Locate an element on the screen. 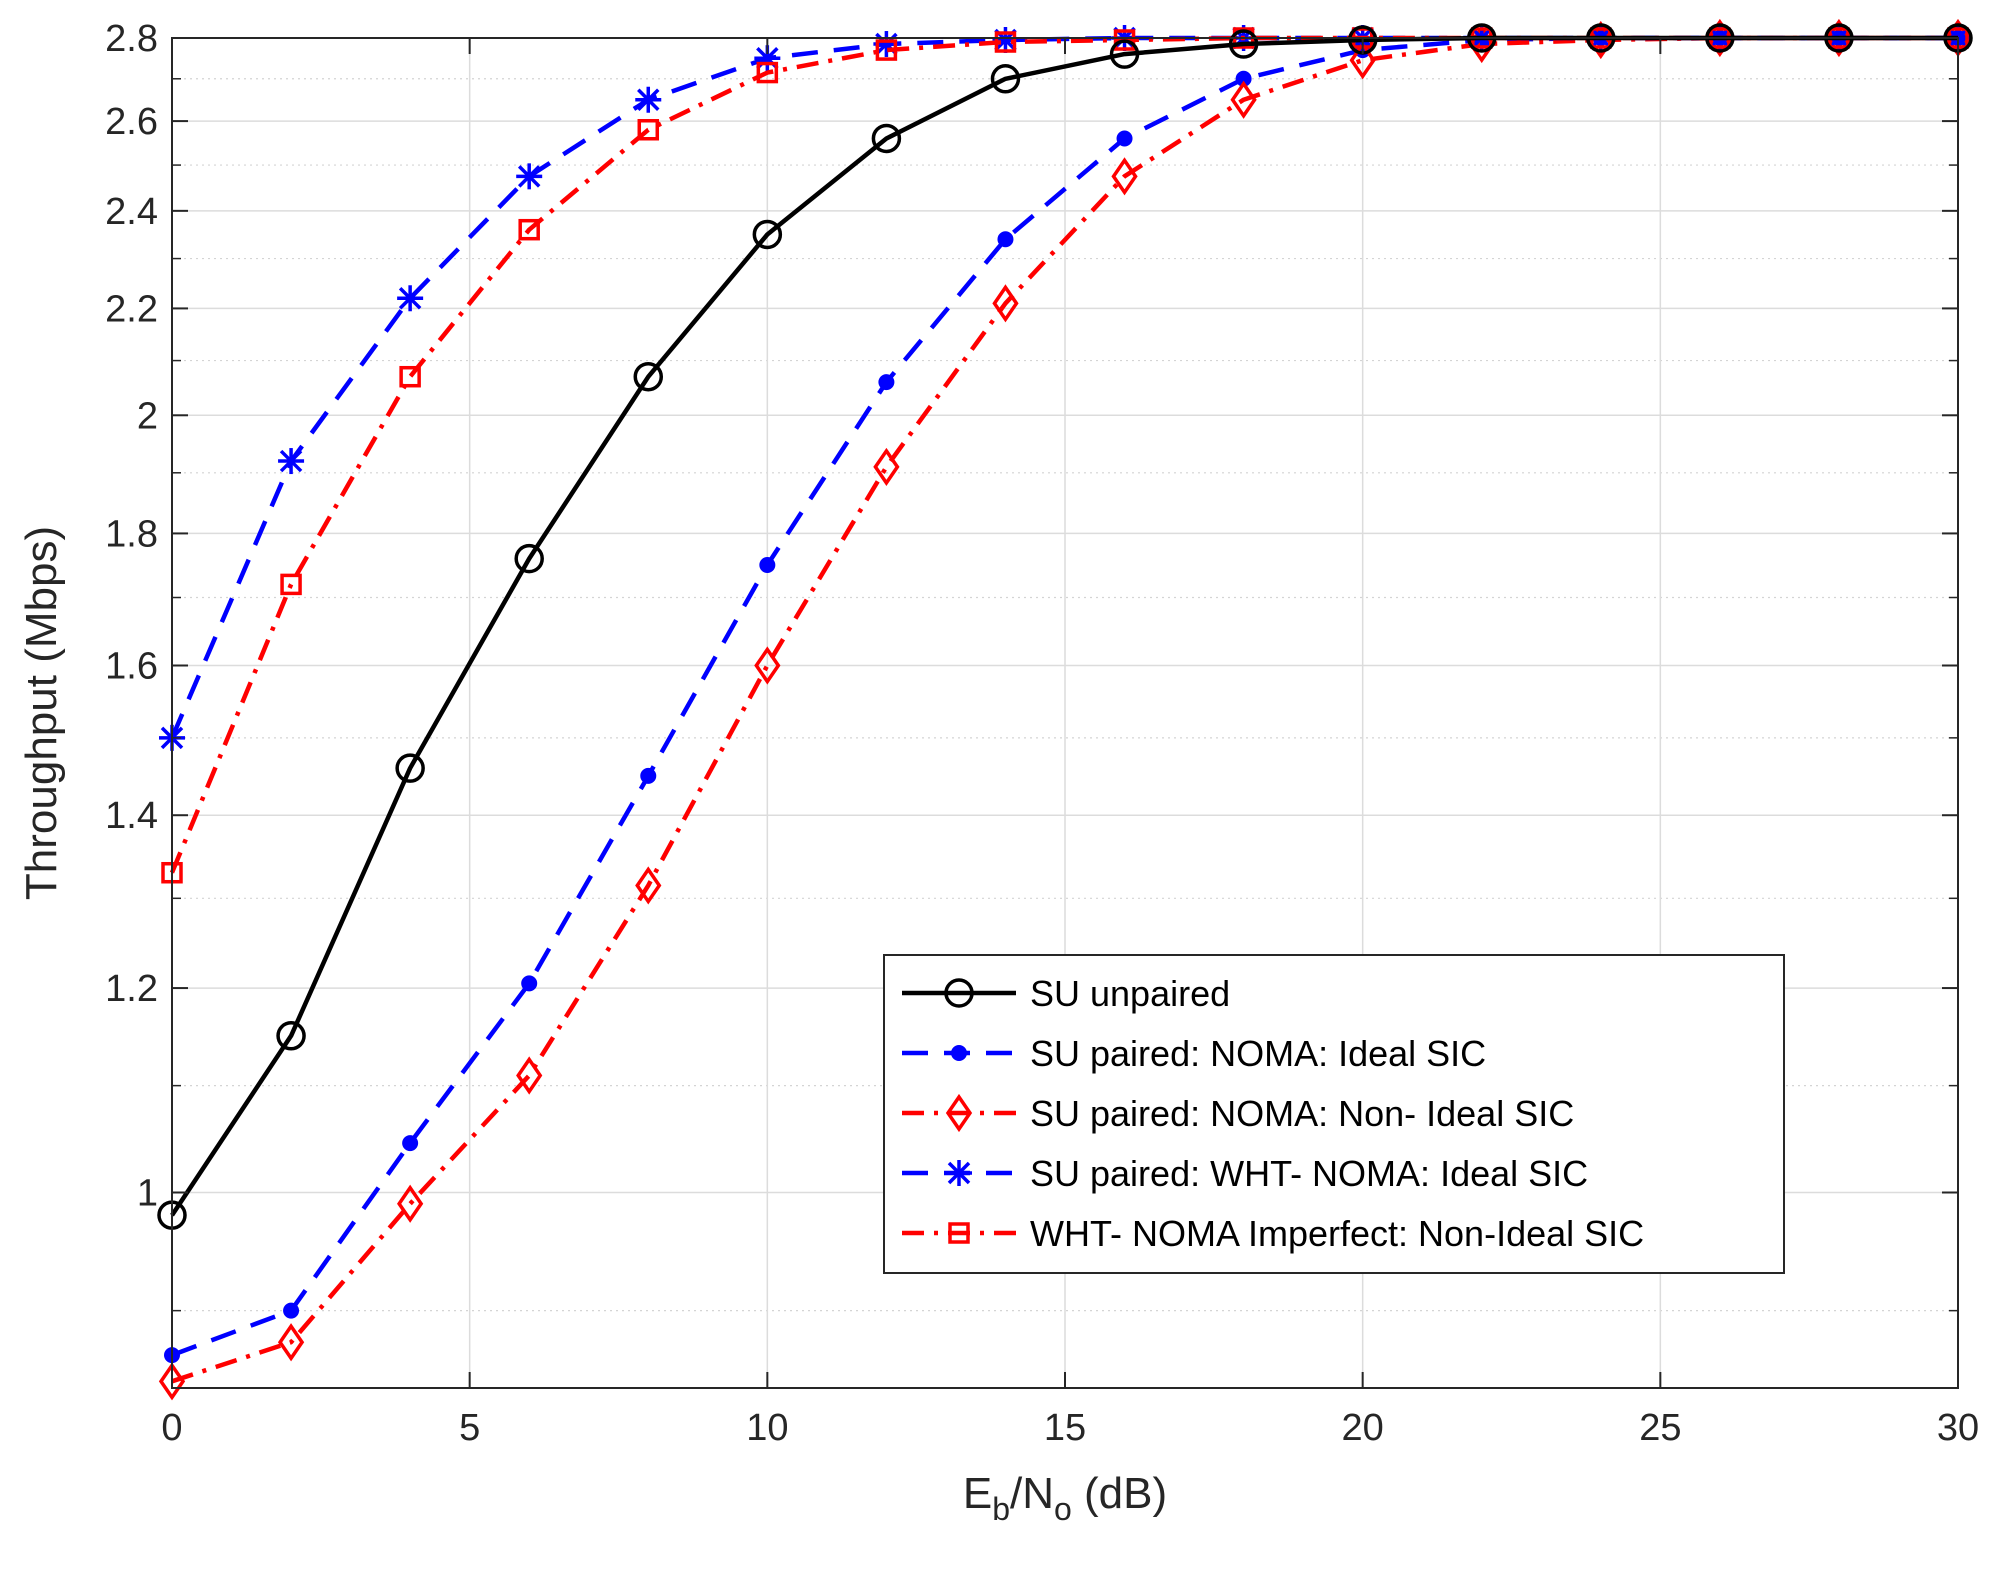 The image size is (1998, 1578). y-tick-label: 1.8 is located at coordinates (131, 534).